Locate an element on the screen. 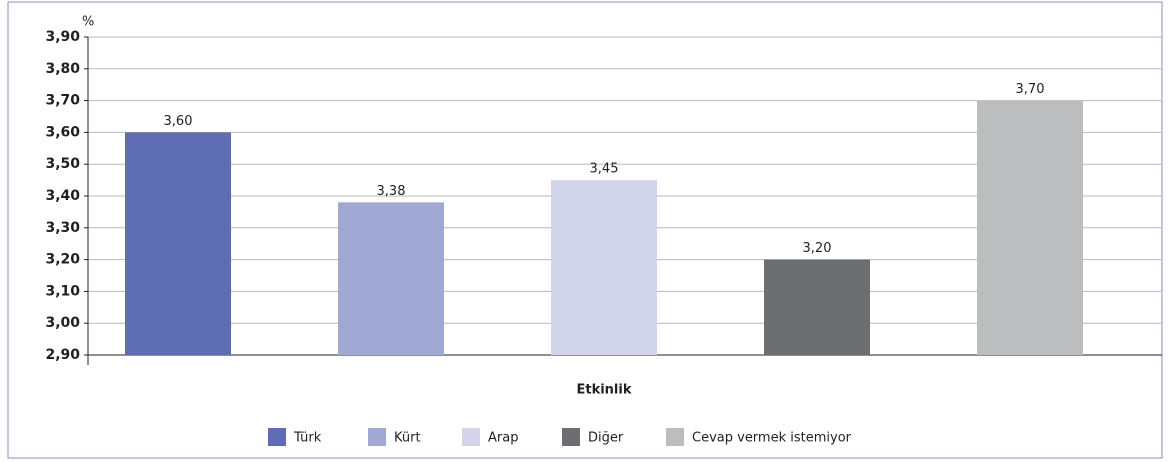 Image resolution: width=1170 pixels, height=462 pixels. value-label: 3,20 is located at coordinates (817, 248).